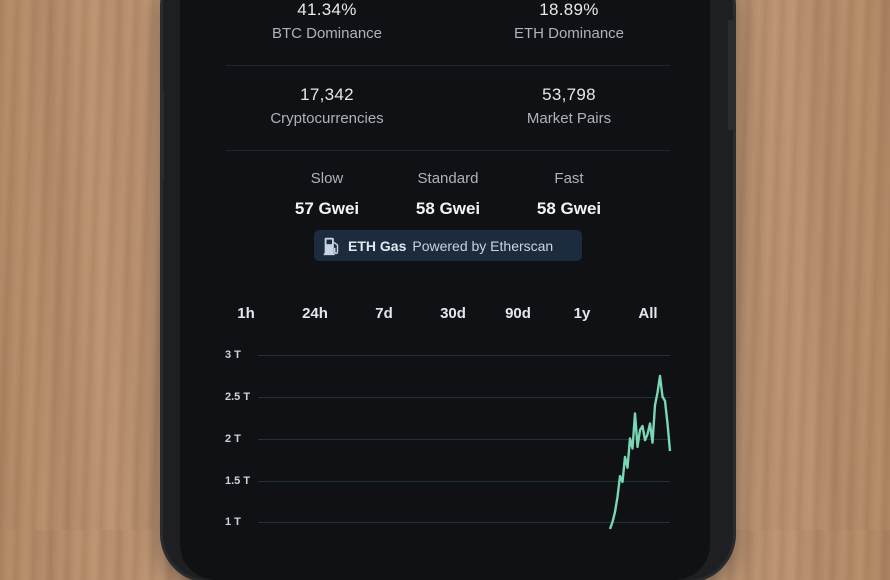 The image size is (890, 580). Describe the element at coordinates (327, 178) in the screenshot. I see `gas-label: Slow` at that location.